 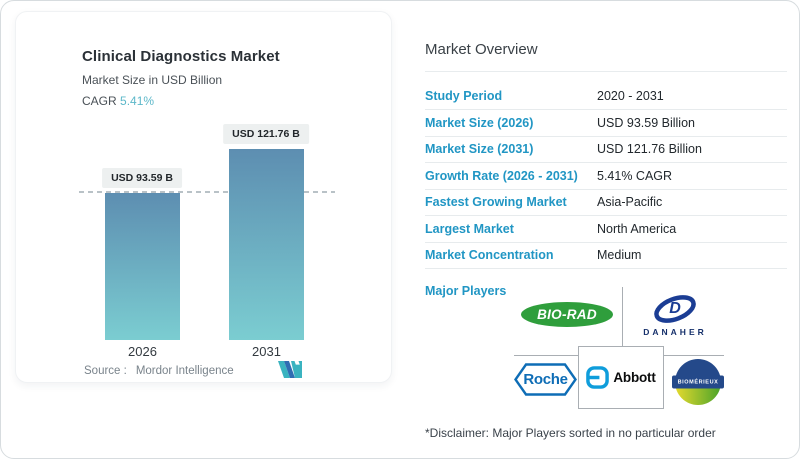 I want to click on table-row: Largest Market North America, so click(x=606, y=229).